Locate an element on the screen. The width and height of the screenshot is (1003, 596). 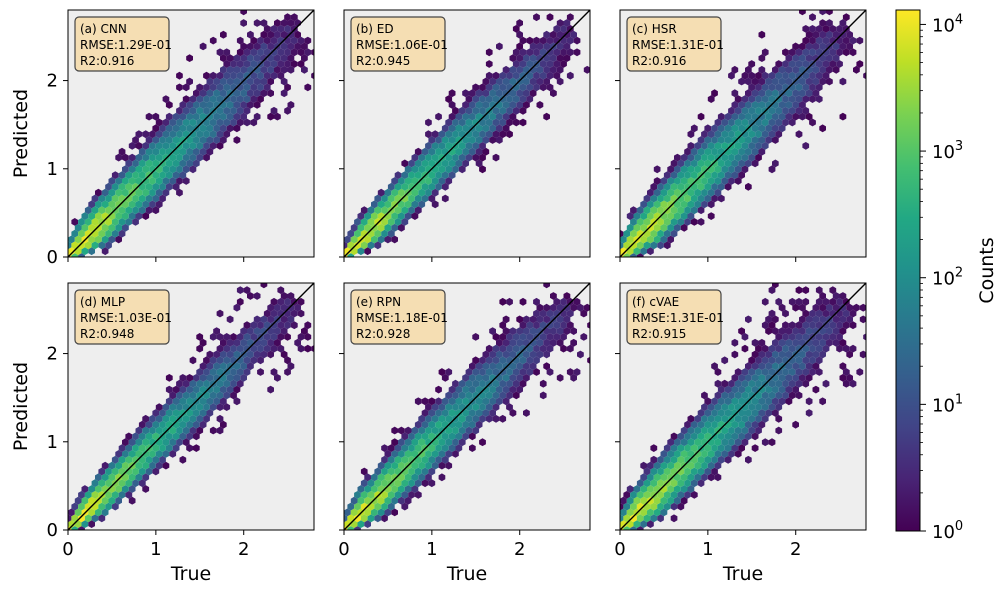
y-tick-label: 1 is located at coordinates (52, 442).